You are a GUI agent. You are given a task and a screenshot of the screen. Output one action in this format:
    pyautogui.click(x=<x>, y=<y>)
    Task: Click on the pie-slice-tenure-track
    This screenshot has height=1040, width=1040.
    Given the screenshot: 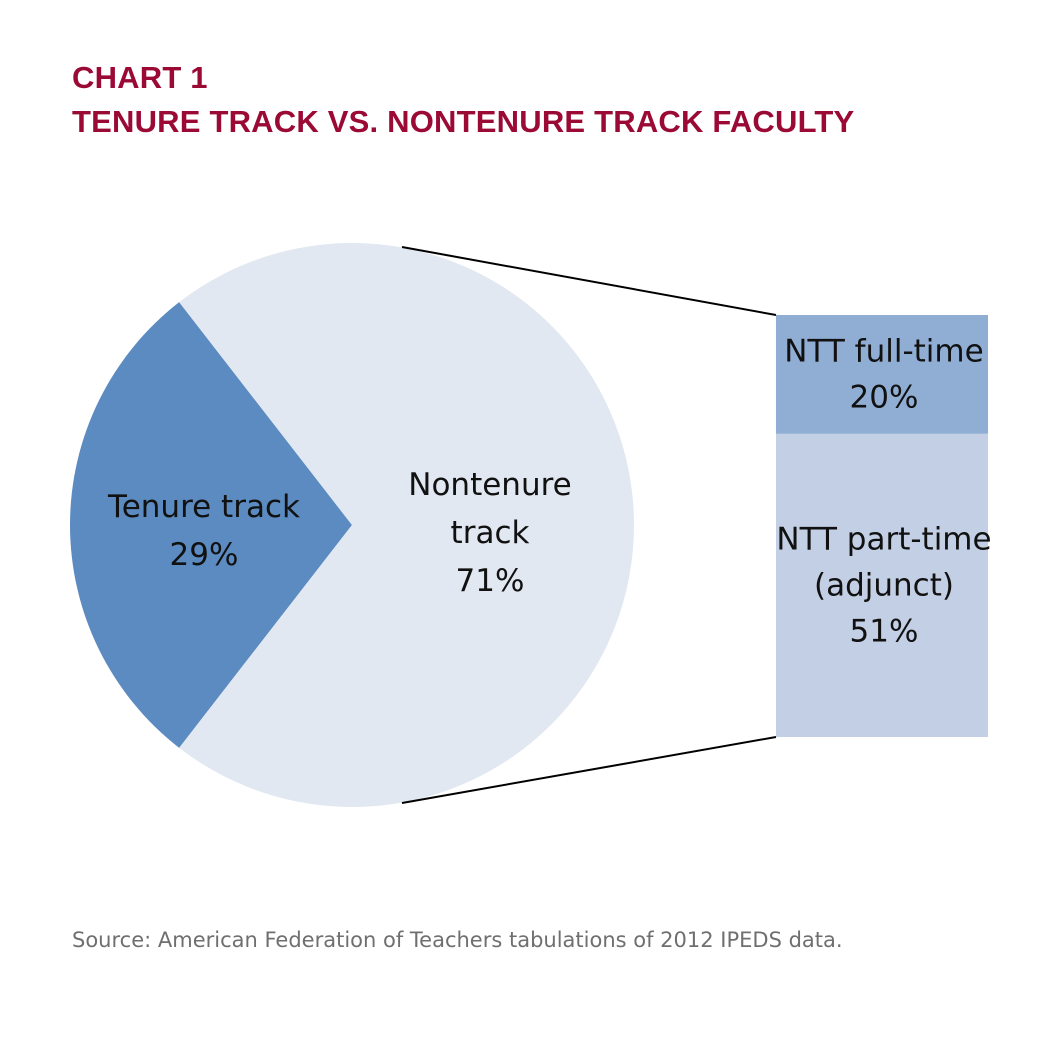 What is the action you would take?
    pyautogui.click(x=210, y=525)
    